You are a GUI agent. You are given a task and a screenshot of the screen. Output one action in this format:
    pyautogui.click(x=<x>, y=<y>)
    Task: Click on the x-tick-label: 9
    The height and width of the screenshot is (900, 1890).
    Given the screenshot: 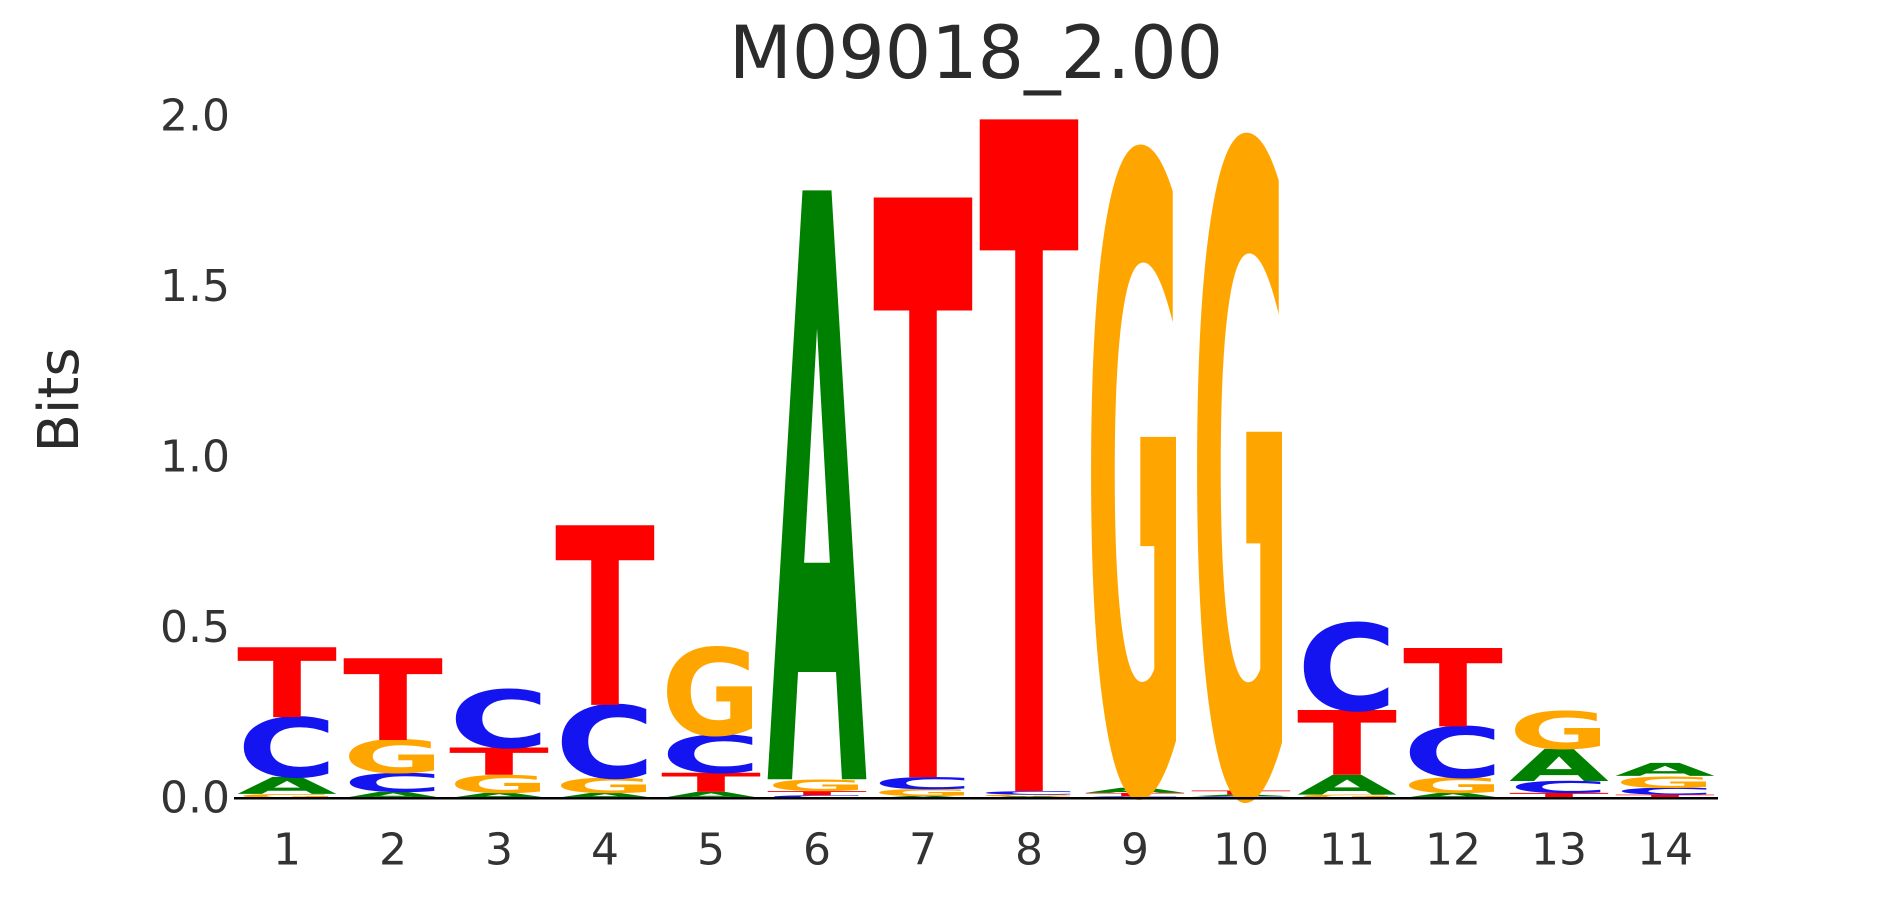 What is the action you would take?
    pyautogui.click(x=1135, y=850)
    